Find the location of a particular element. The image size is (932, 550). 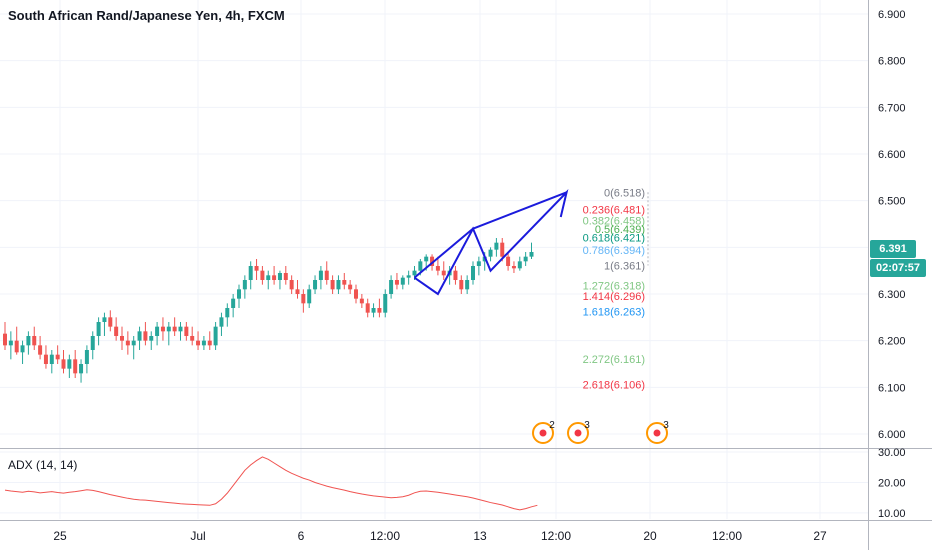

price-tick-label: 6.500 is located at coordinates (892, 202).